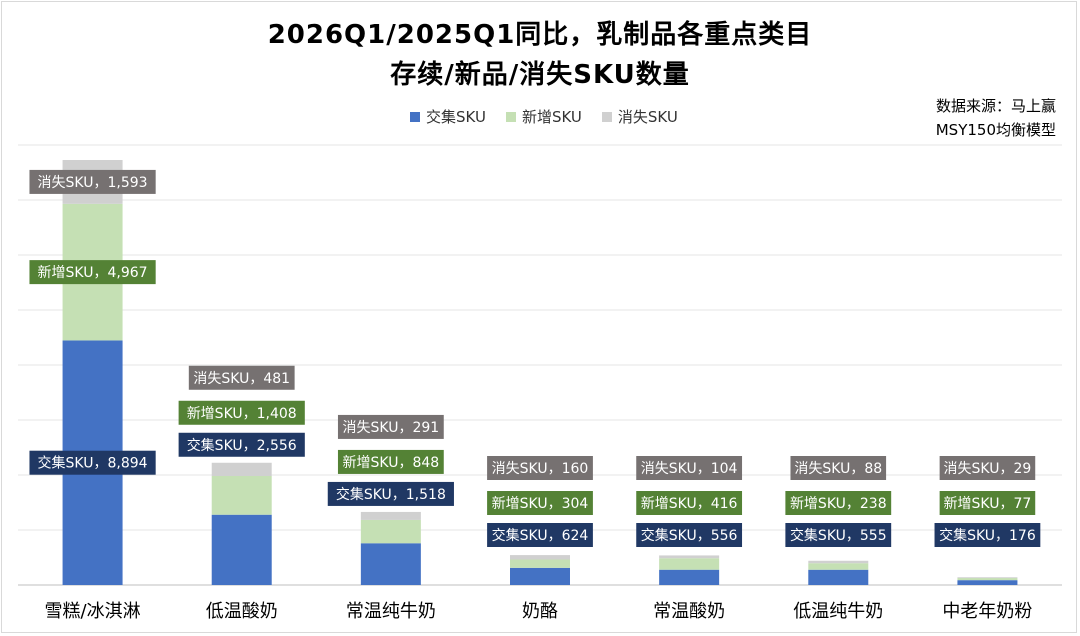 The height and width of the screenshot is (636, 1080). I want to click on data-label-disappeared-3: 消失SKU，291, so click(391, 428).